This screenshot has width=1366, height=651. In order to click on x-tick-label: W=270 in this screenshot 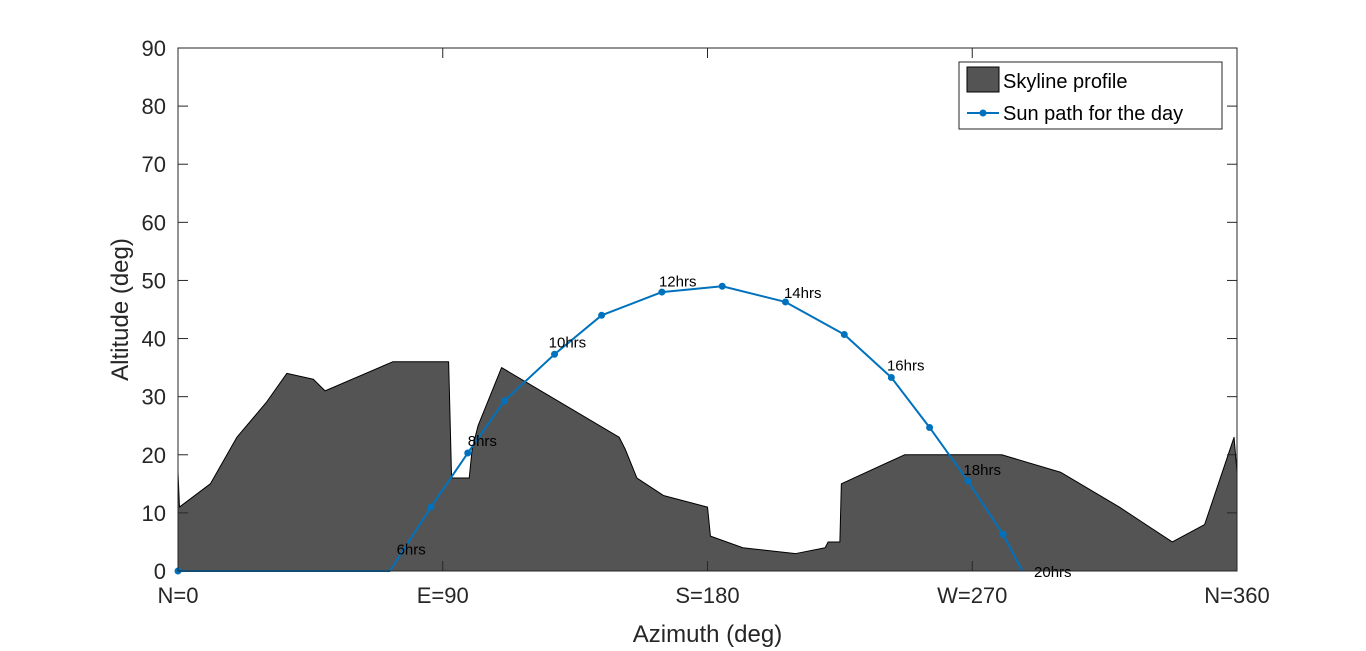, I will do `click(972, 595)`.